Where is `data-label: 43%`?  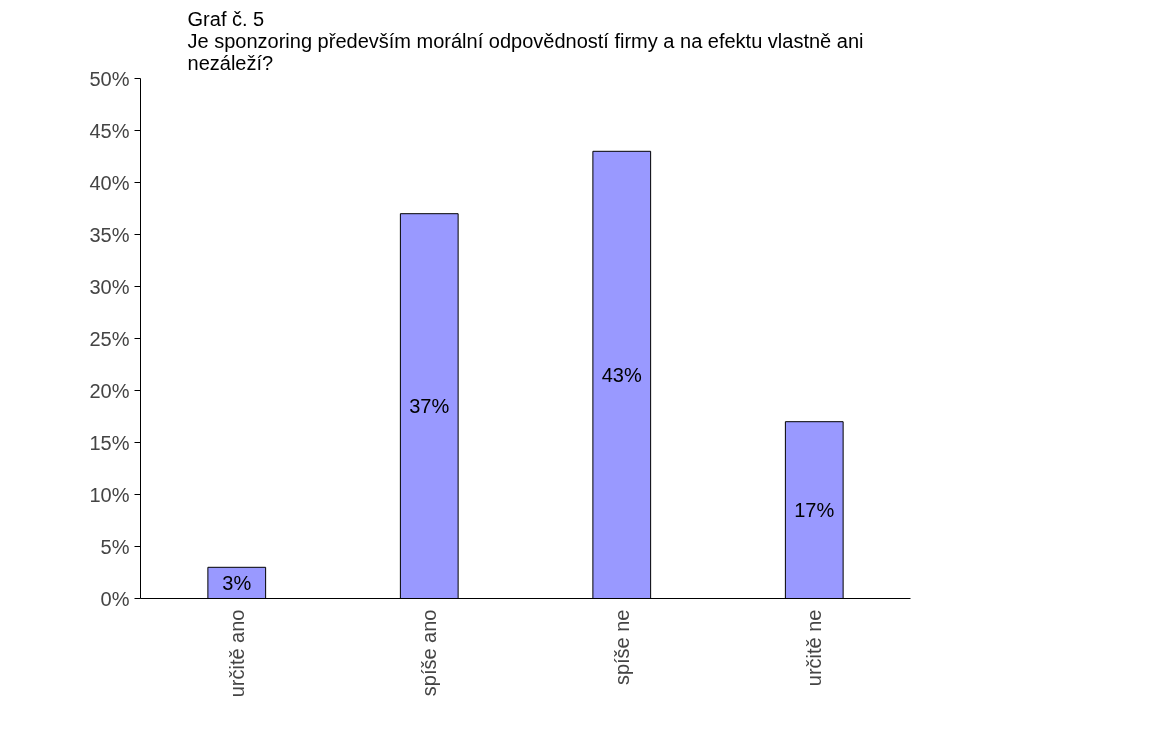
data-label: 43% is located at coordinates (621, 374).